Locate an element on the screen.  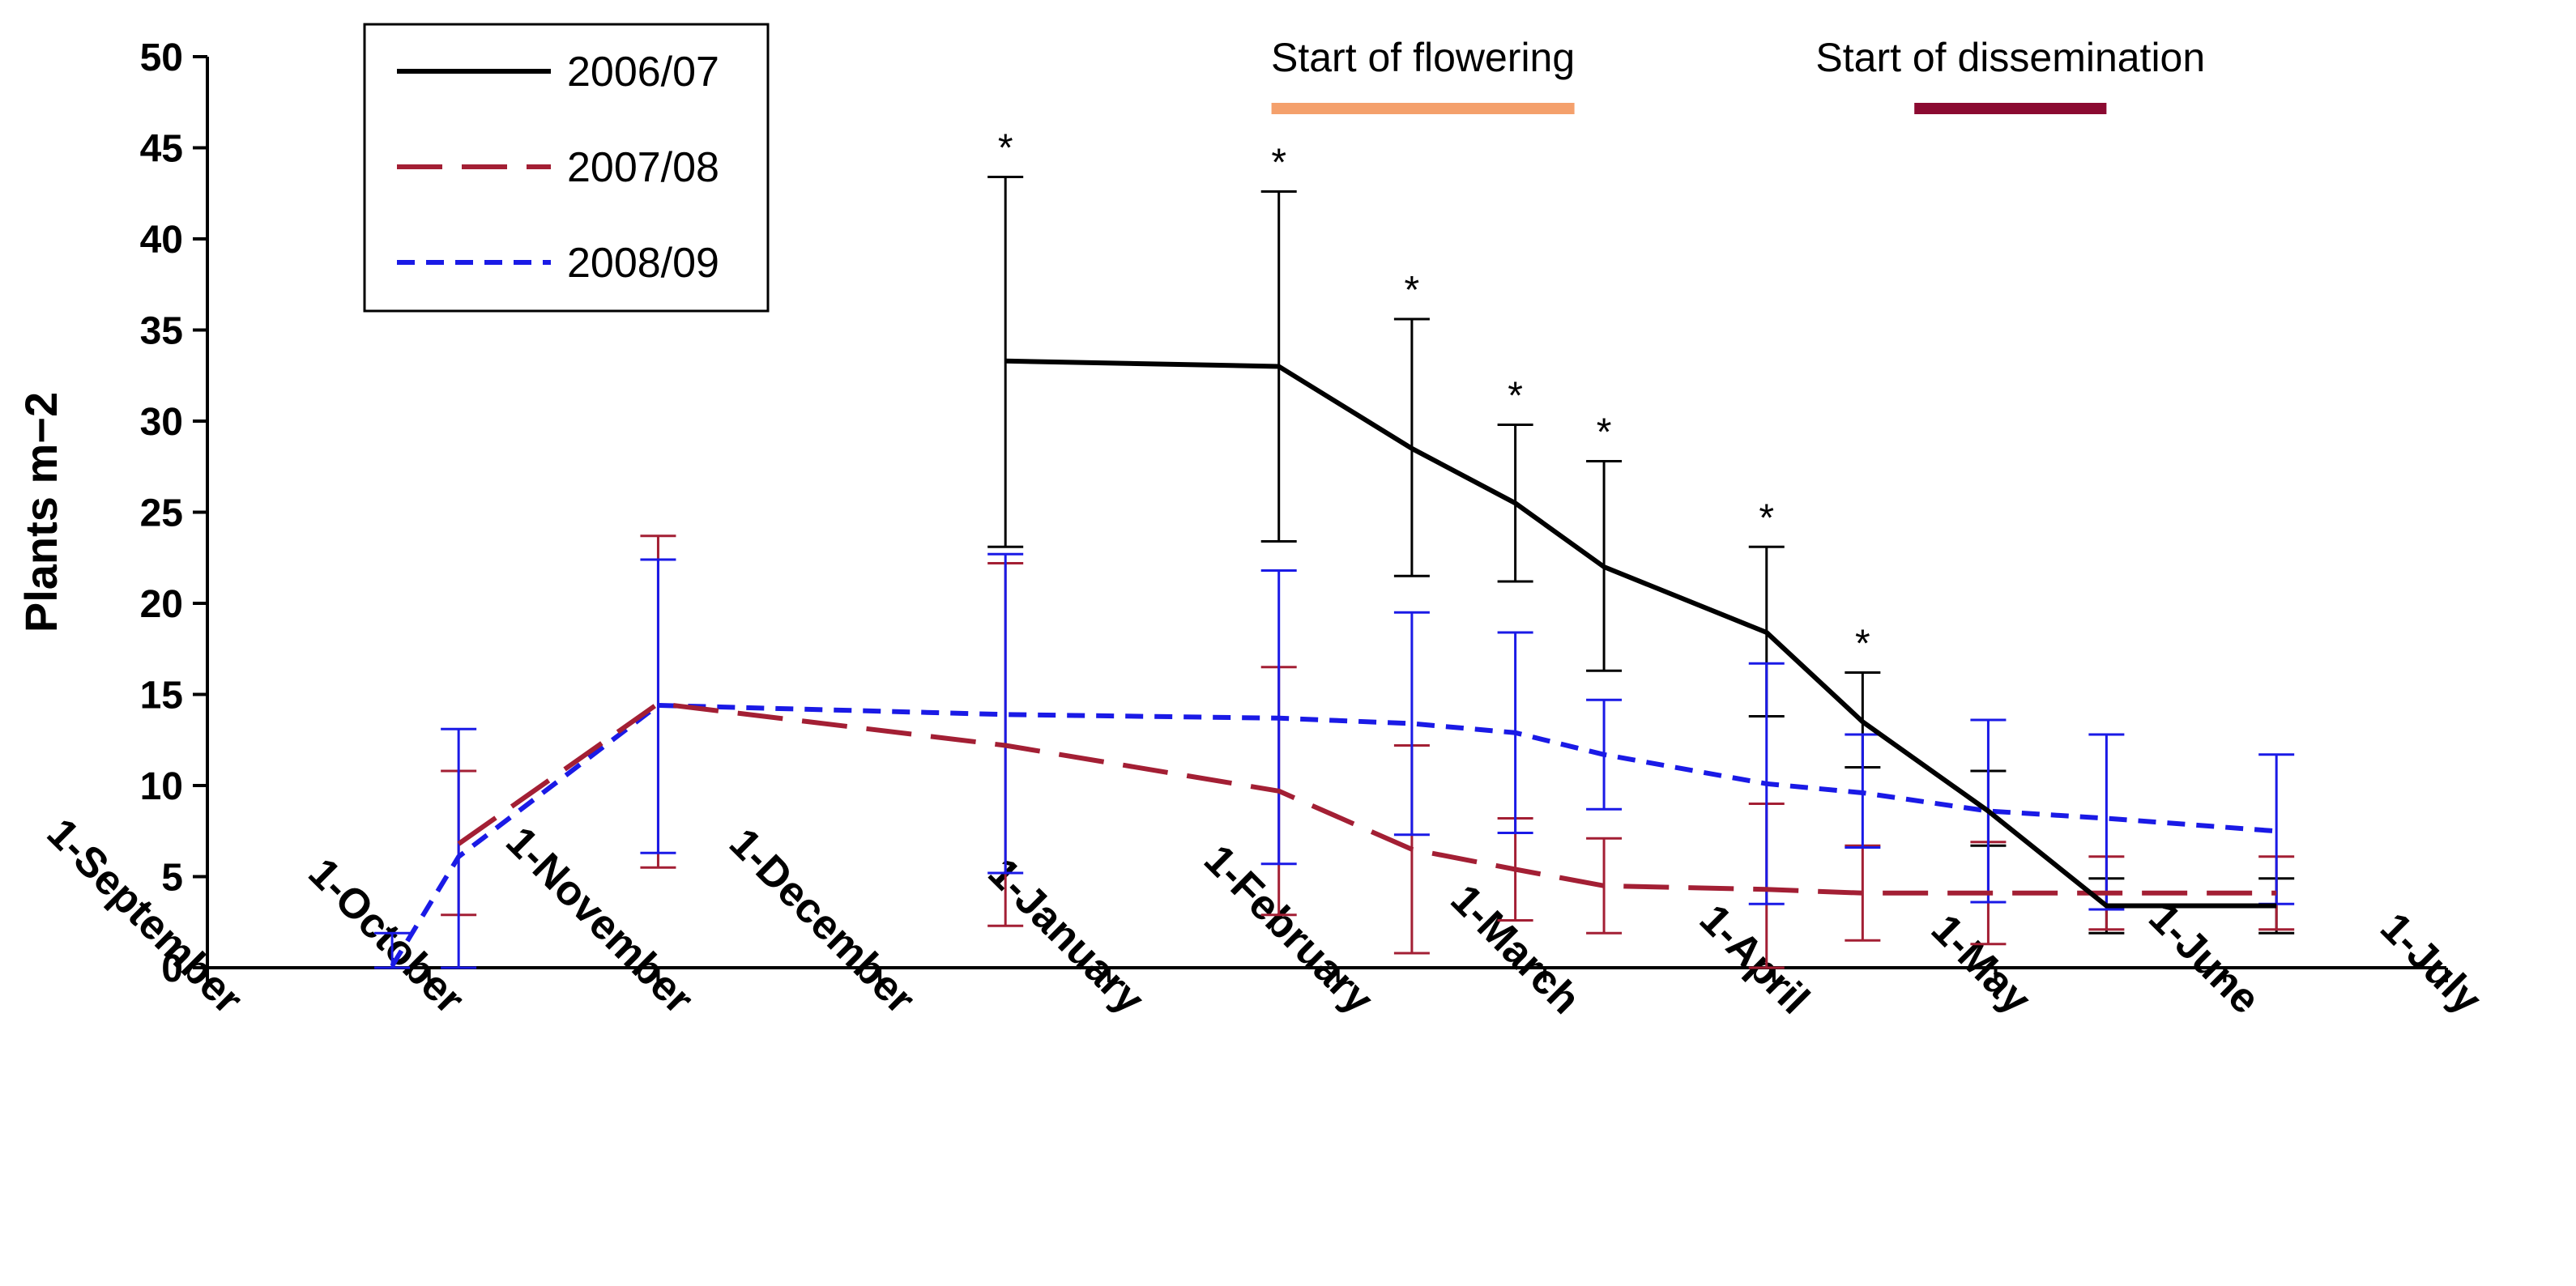
y-tick-label: 15 is located at coordinates (161, 697).